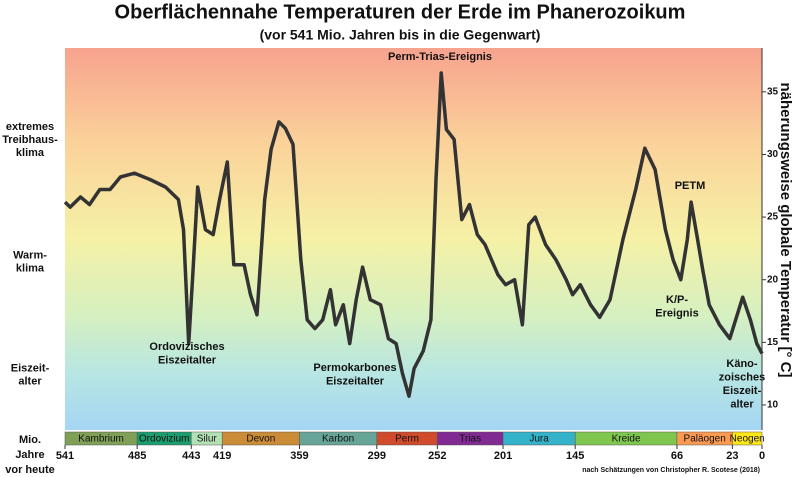 Image resolution: width=800 pixels, height=477 pixels. I want to click on x-axis-title: Jahre, so click(29, 455).